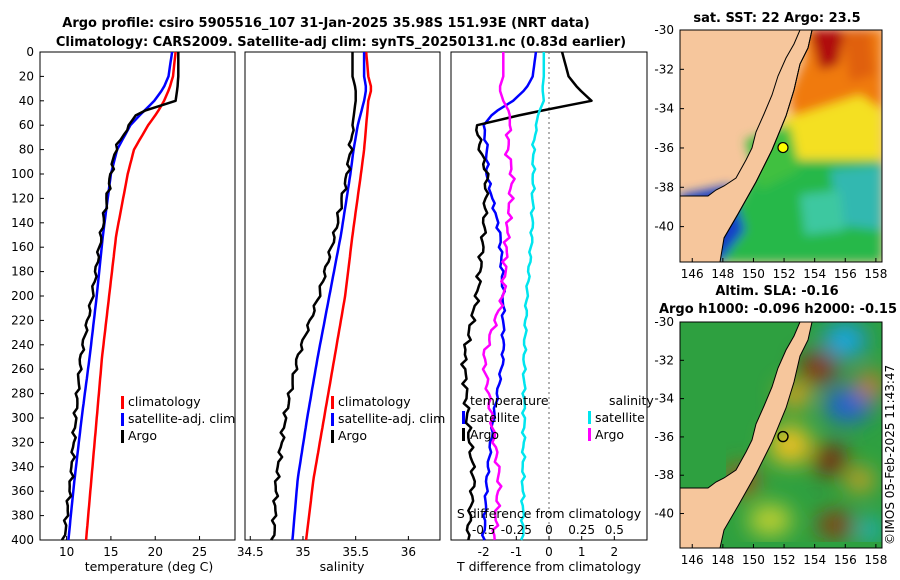  I want to click on difference-lines, so click(526, 296).